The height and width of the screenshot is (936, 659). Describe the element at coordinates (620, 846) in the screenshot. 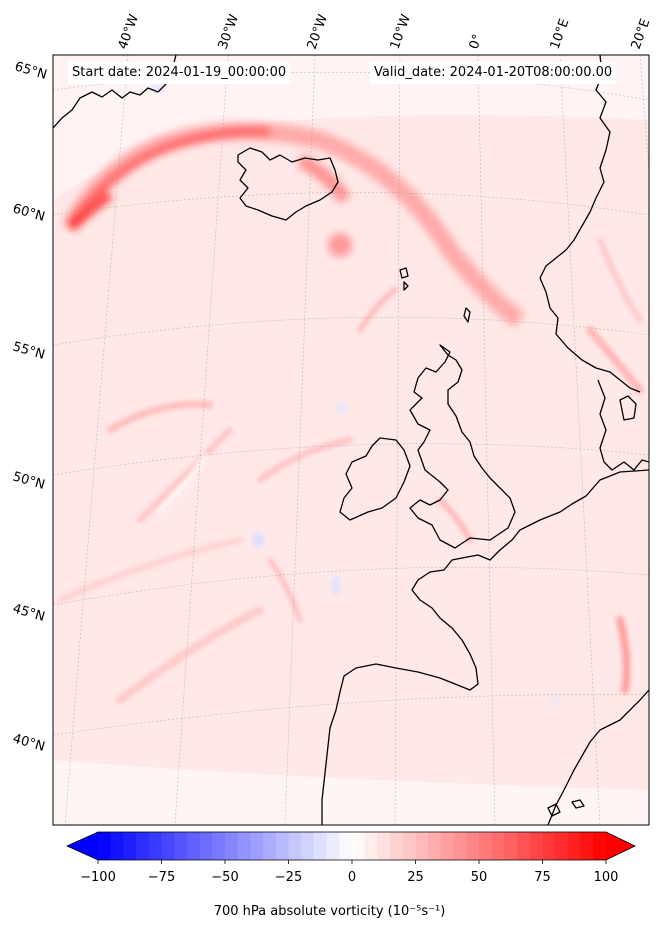

I see `colorbar-extend-max` at that location.